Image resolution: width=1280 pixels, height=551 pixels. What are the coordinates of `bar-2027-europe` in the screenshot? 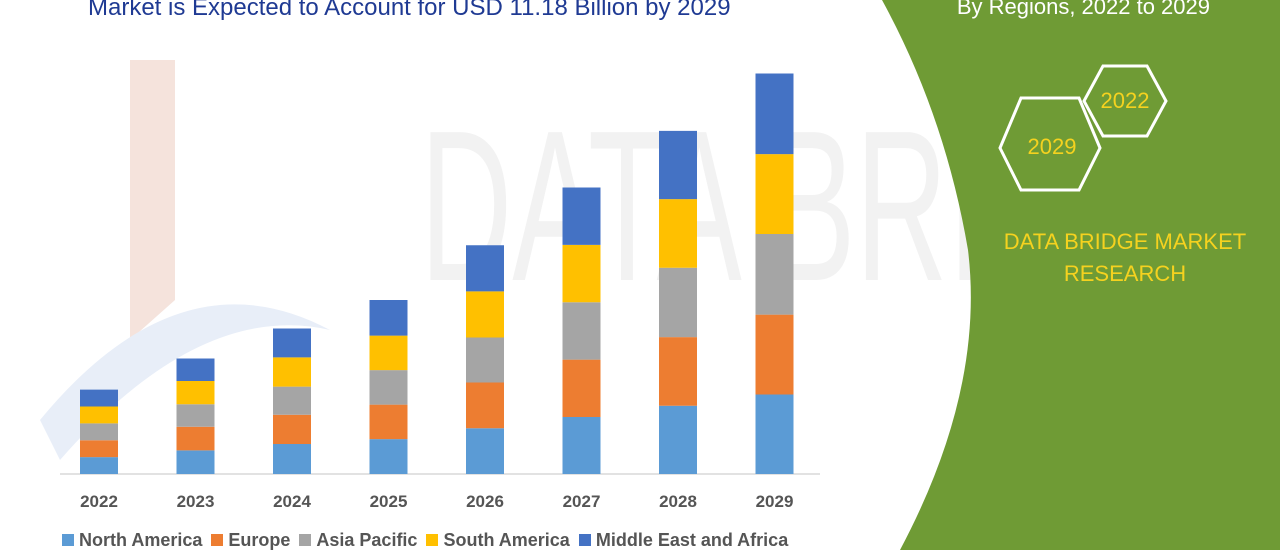 It's located at (581, 388).